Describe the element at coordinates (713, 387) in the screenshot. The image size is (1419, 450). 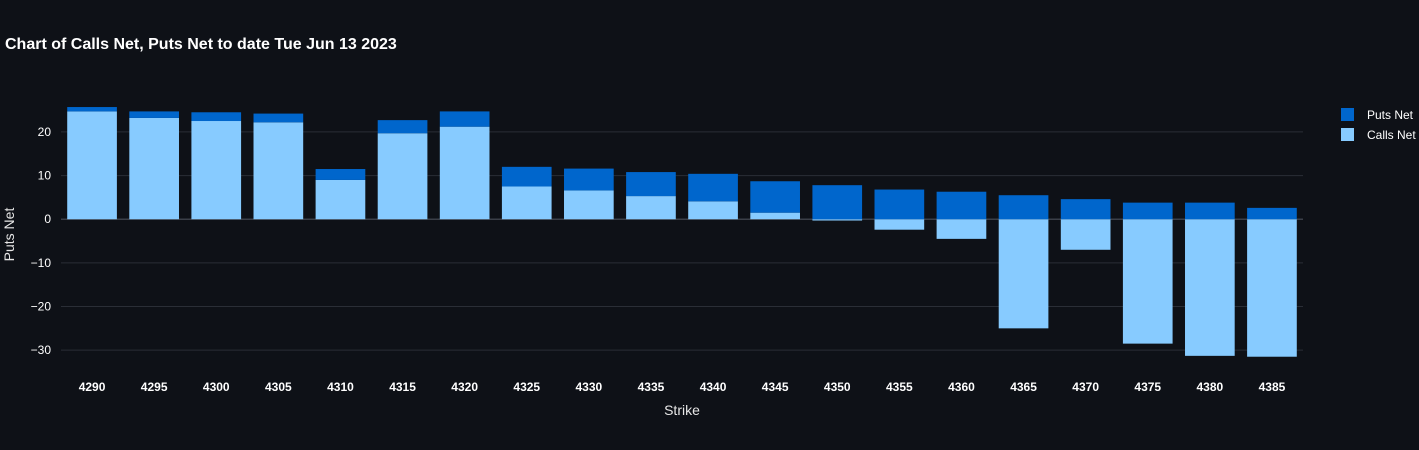
I see `x-tick-label: 4340` at that location.